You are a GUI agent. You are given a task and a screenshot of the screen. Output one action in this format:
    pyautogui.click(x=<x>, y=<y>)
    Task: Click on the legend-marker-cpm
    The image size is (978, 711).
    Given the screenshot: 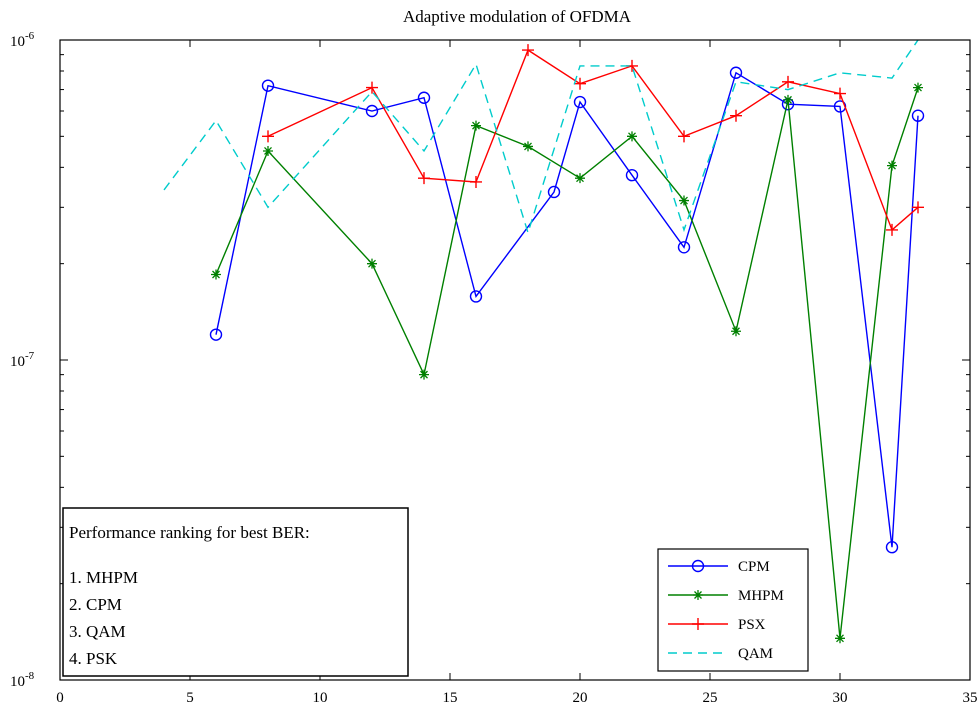 What is the action you would take?
    pyautogui.click(x=698, y=566)
    